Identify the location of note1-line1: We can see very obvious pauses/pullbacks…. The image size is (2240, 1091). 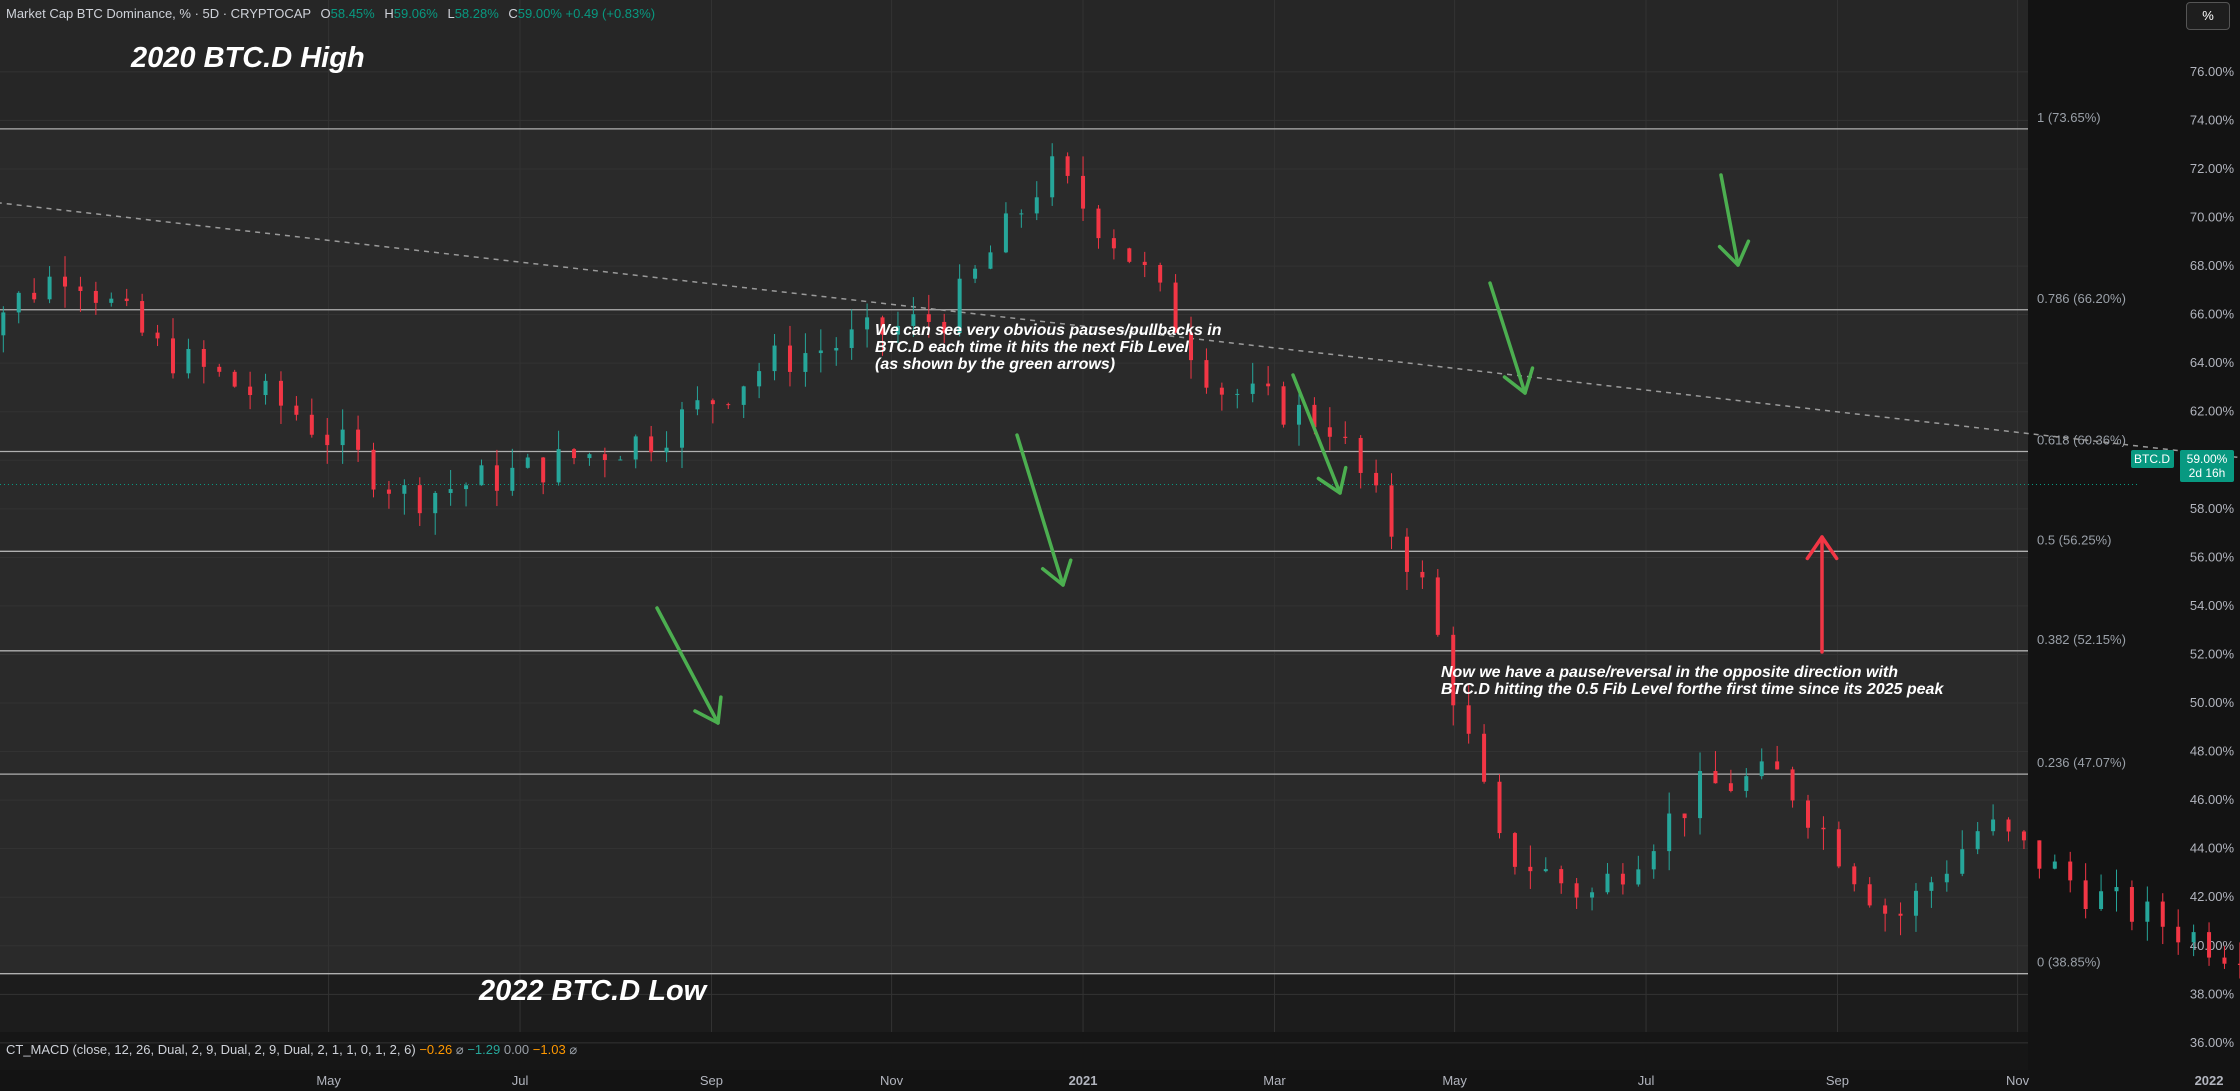
(1048, 330).